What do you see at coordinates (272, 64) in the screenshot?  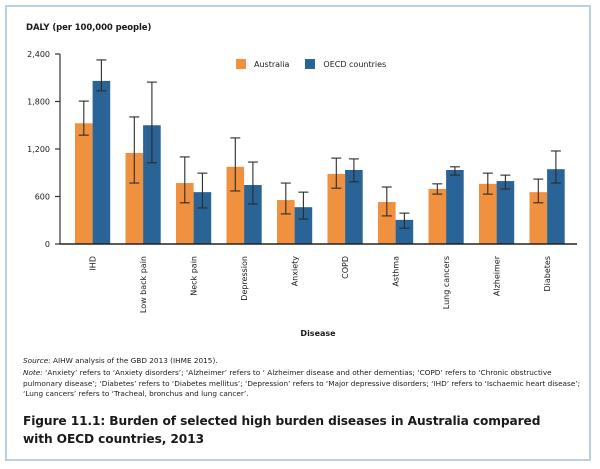 I see `legend-label-australia: Australia` at bounding box center [272, 64].